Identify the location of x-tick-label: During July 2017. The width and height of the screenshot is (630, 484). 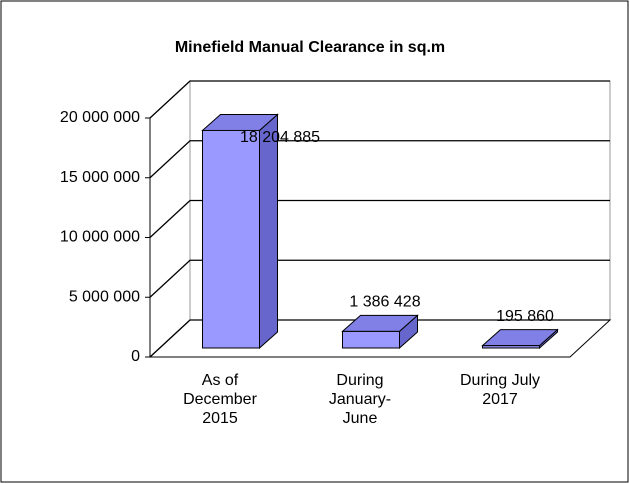
(500, 390).